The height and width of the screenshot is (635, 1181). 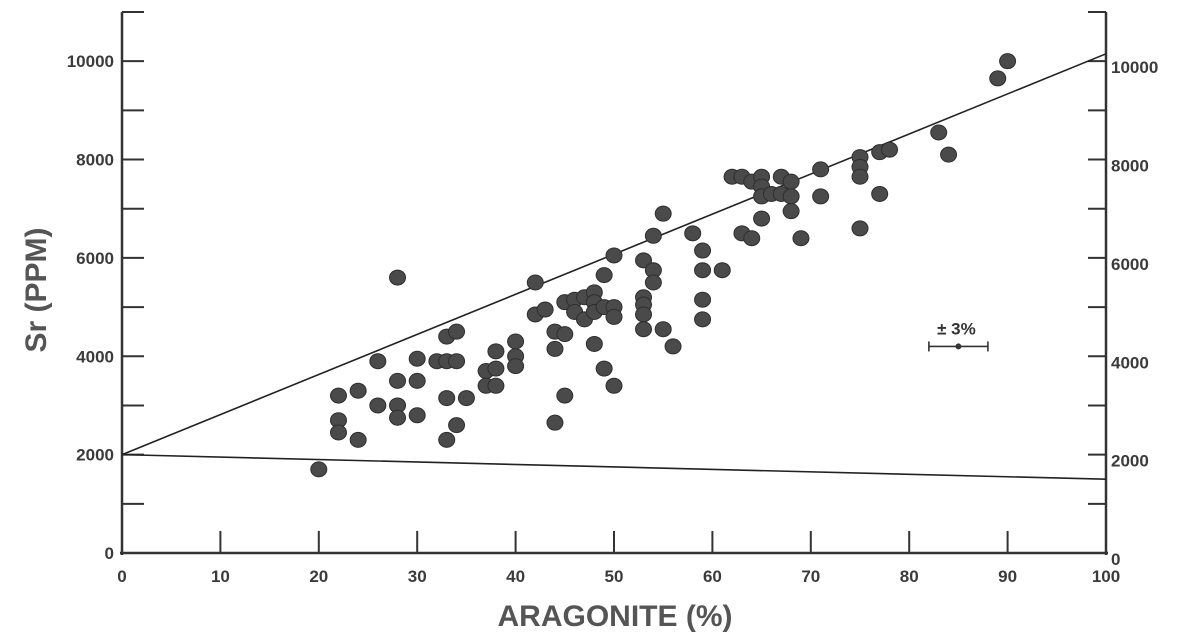 What do you see at coordinates (1007, 576) in the screenshot?
I see `x-tick-label: 90` at bounding box center [1007, 576].